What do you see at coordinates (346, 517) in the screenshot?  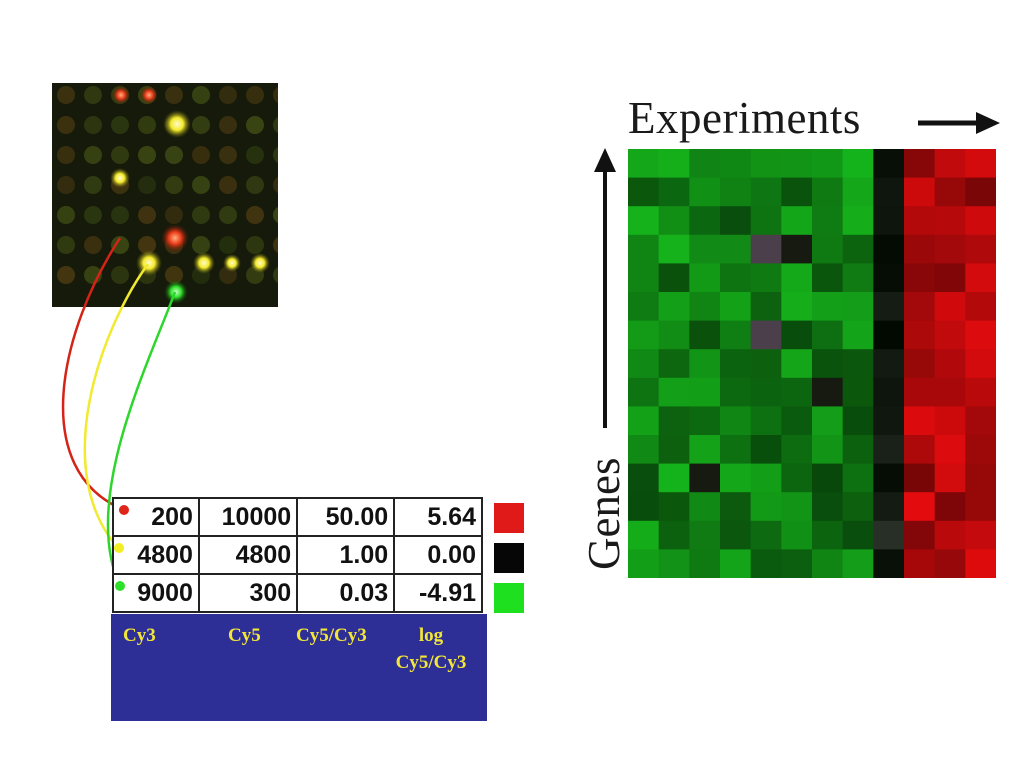 I see `ratio-cell: 50.00` at bounding box center [346, 517].